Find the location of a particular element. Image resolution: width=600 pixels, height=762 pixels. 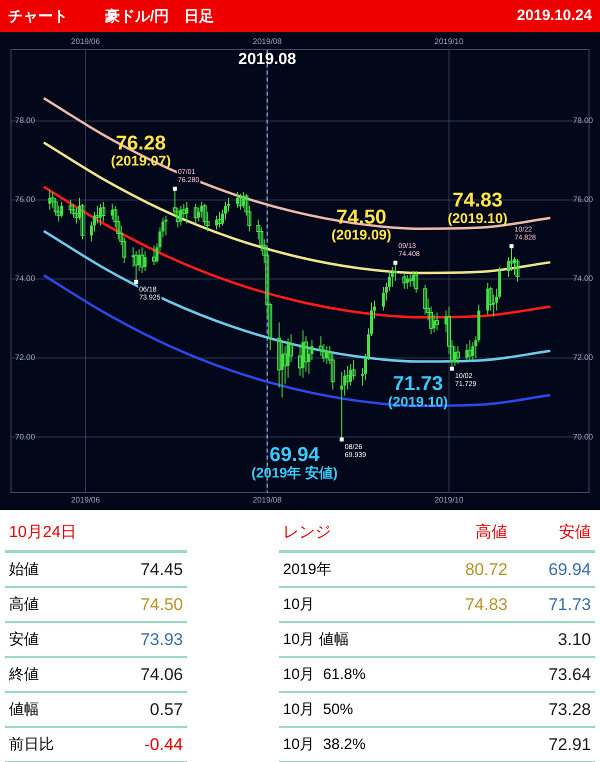

text: レンジ is located at coordinates (353, 533).